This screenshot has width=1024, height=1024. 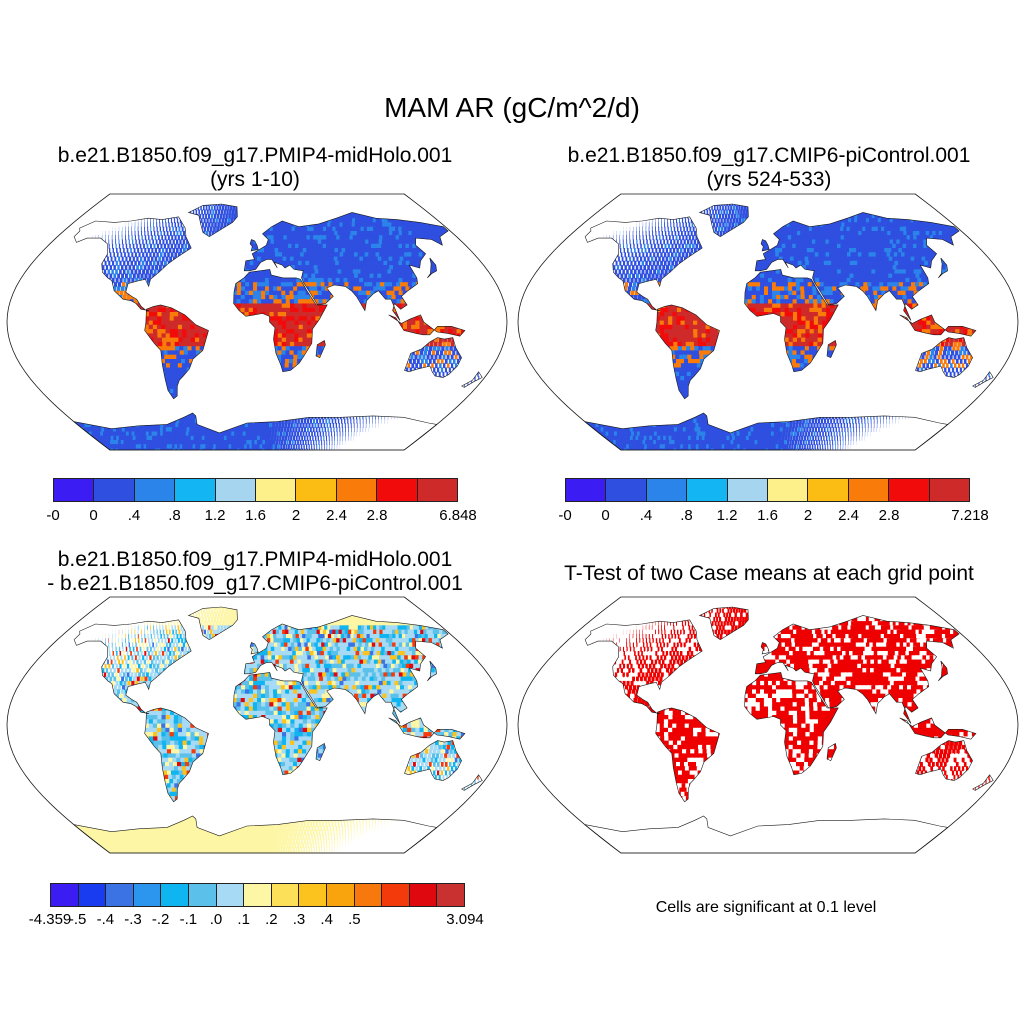 I want to click on colorbar-tick-label: 1.6, so click(x=767, y=515).